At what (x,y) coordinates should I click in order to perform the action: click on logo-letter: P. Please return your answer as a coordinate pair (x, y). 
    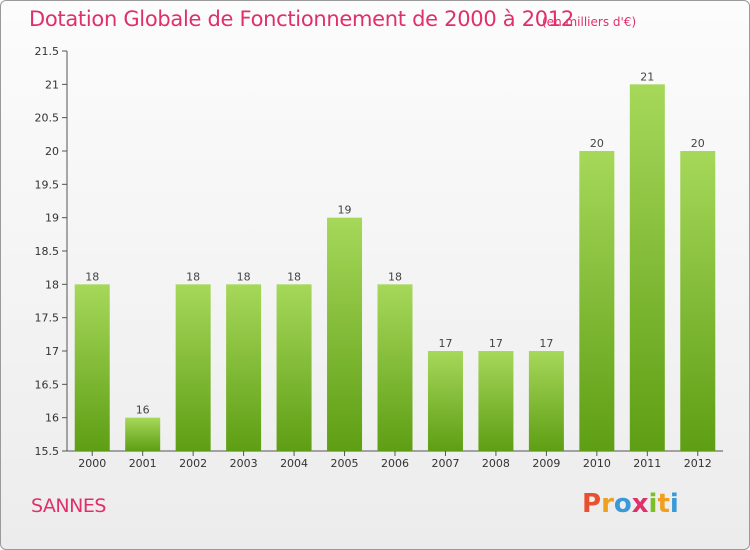
    Looking at the image, I should click on (592, 504).